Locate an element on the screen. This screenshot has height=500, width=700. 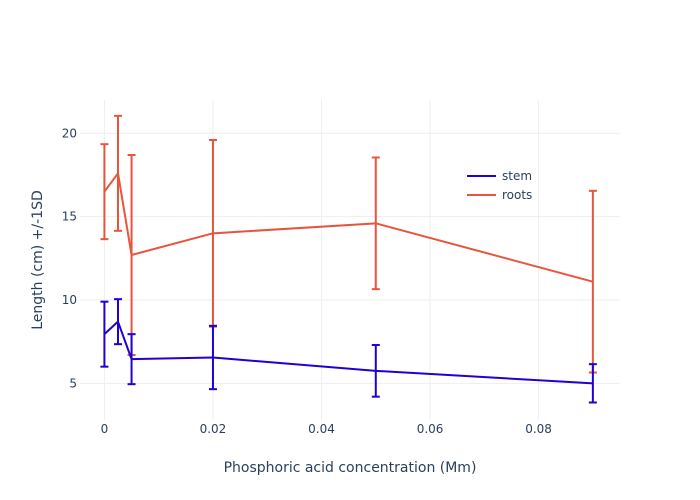
x-axis-title: Phosphoric acid concentration (Mm) is located at coordinates (350, 468).